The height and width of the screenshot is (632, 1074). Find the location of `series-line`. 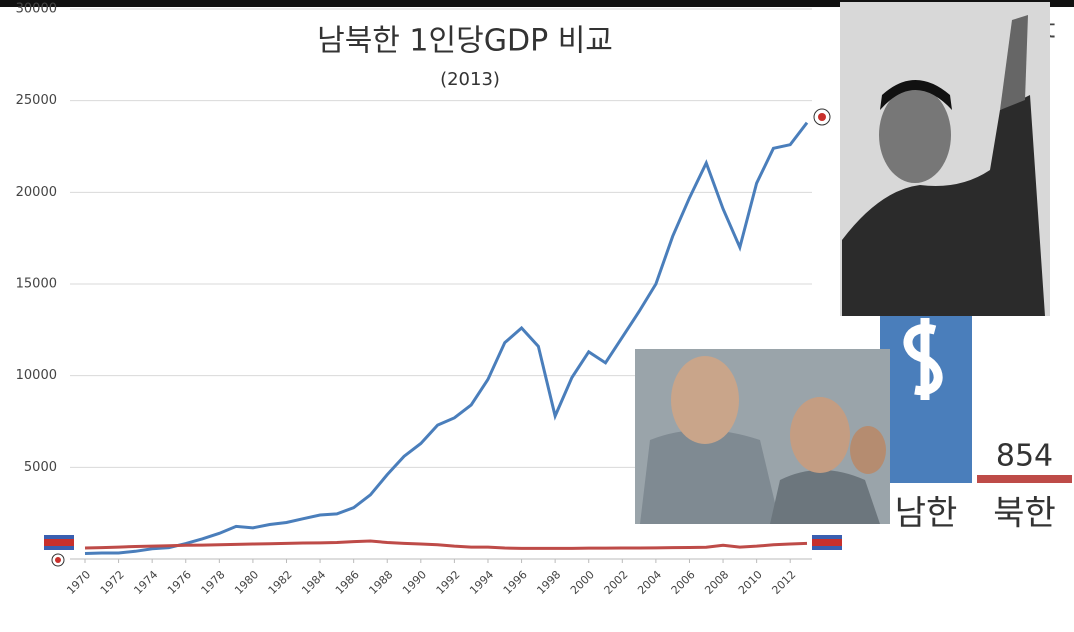

series-line is located at coordinates (446, 544).